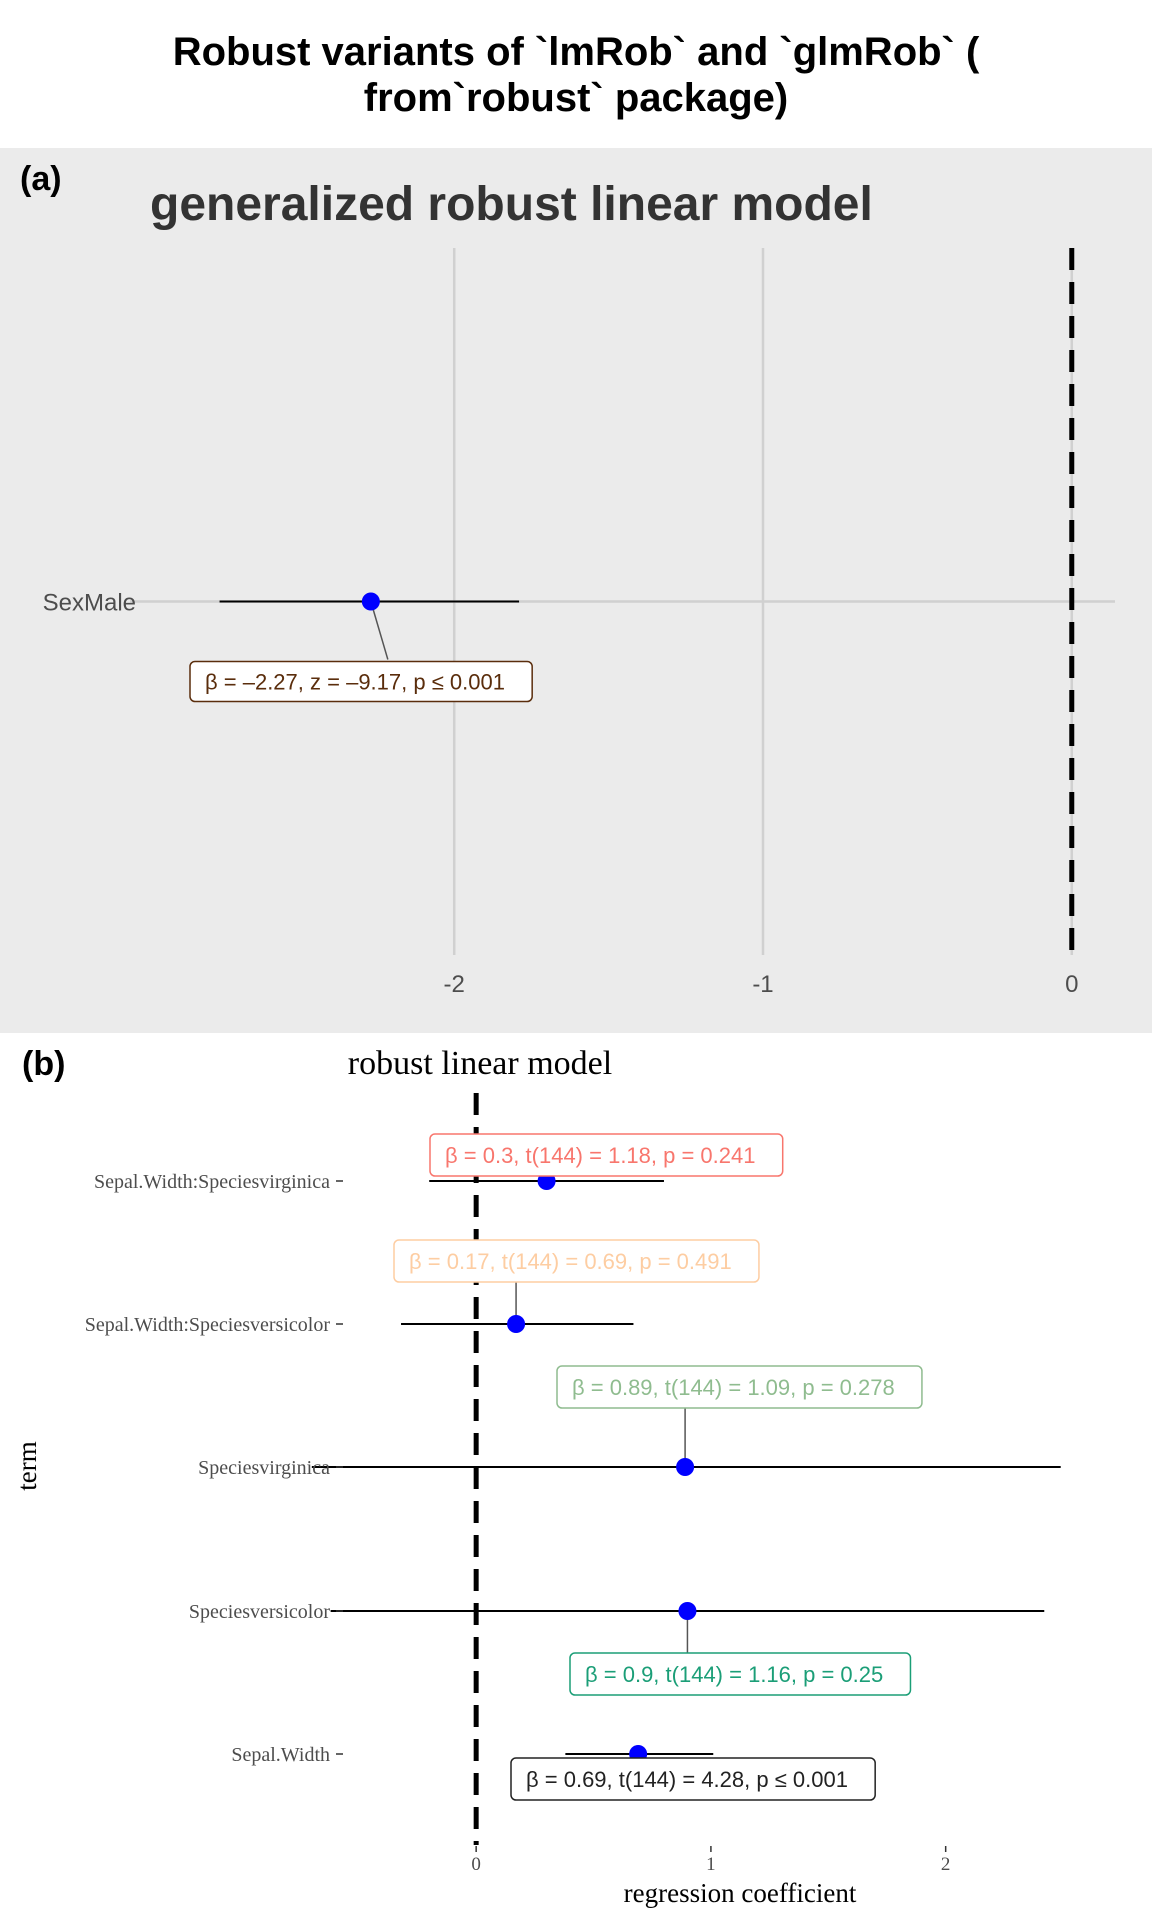  I want to click on panel-a-x-tick-label: 0, so click(1071, 984).